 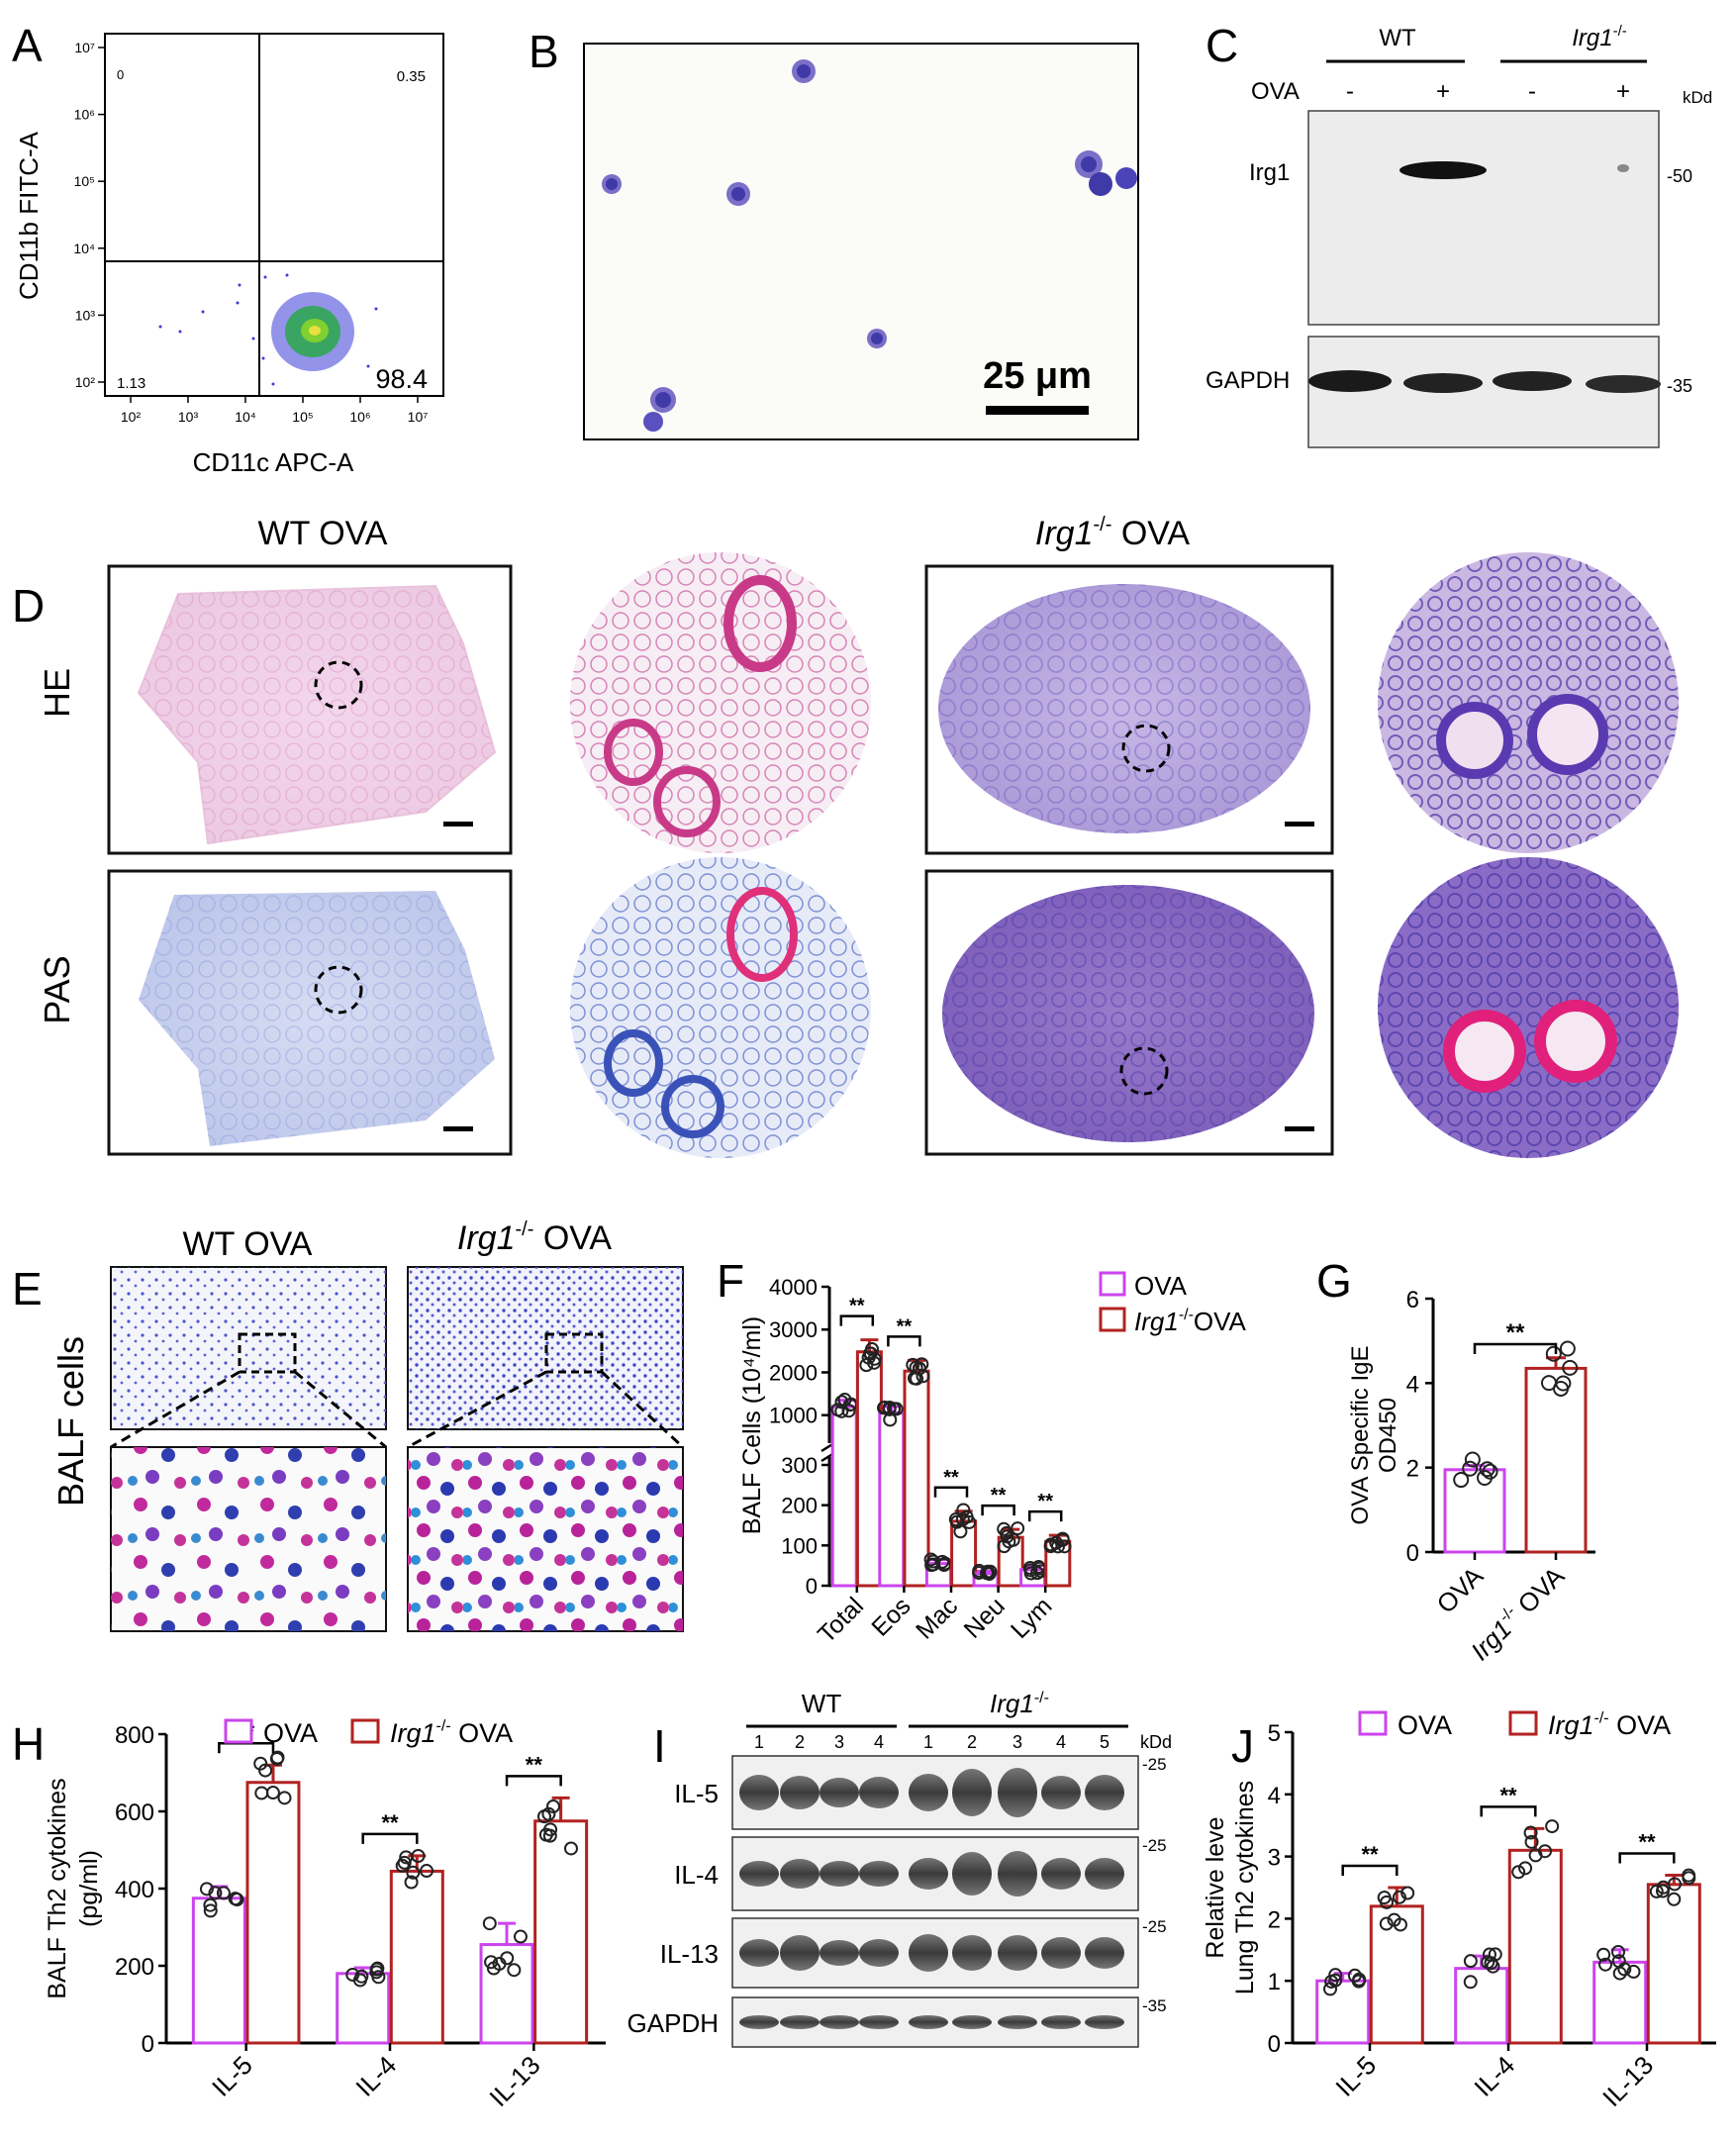 I want to click on panel-b: B 25 μm, so click(x=834, y=233).